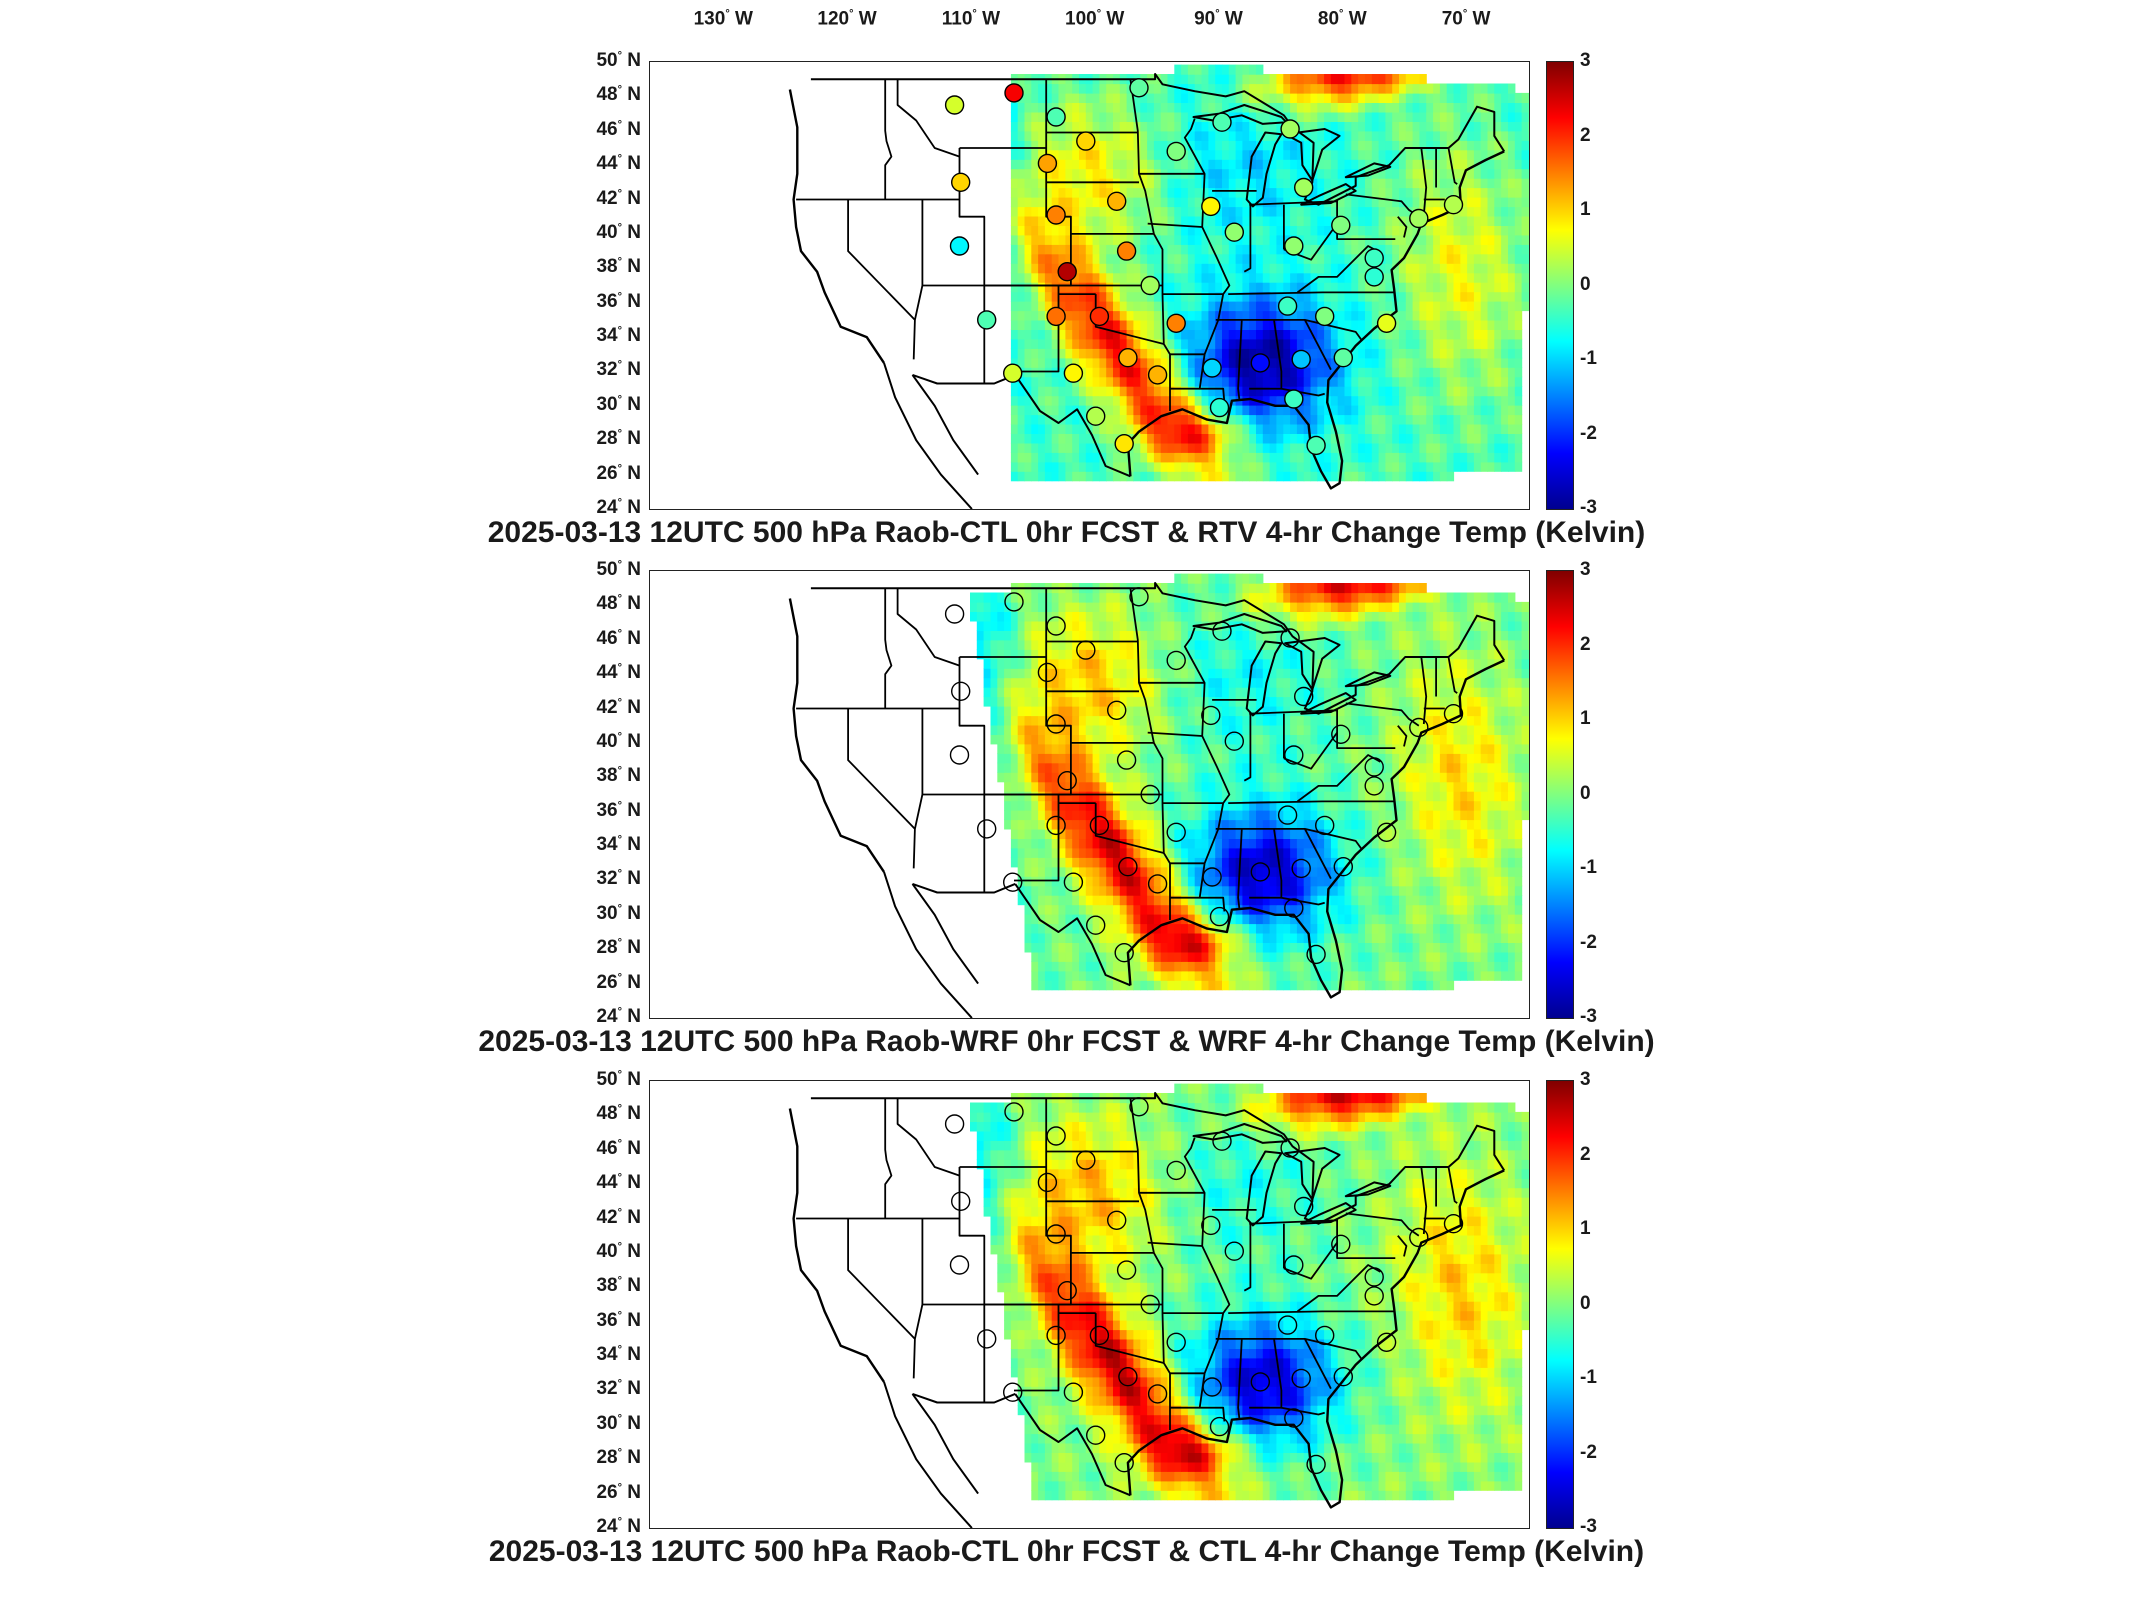 The height and width of the screenshot is (1600, 2133). I want to click on border-rio-grande, so click(1072, 1445).